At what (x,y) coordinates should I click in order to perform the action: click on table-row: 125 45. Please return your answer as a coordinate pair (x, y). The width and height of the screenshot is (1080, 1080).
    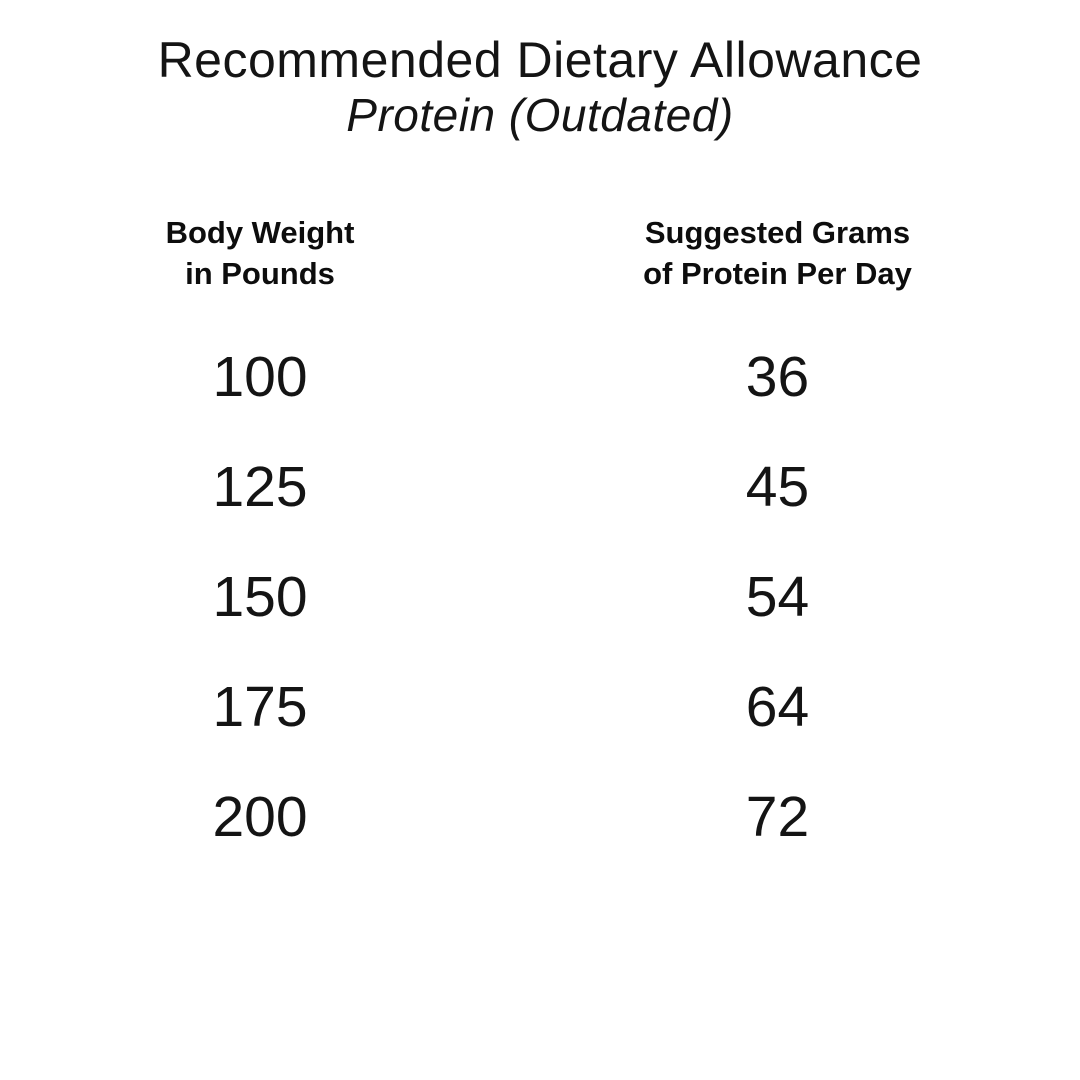
    Looking at the image, I should click on (540, 487).